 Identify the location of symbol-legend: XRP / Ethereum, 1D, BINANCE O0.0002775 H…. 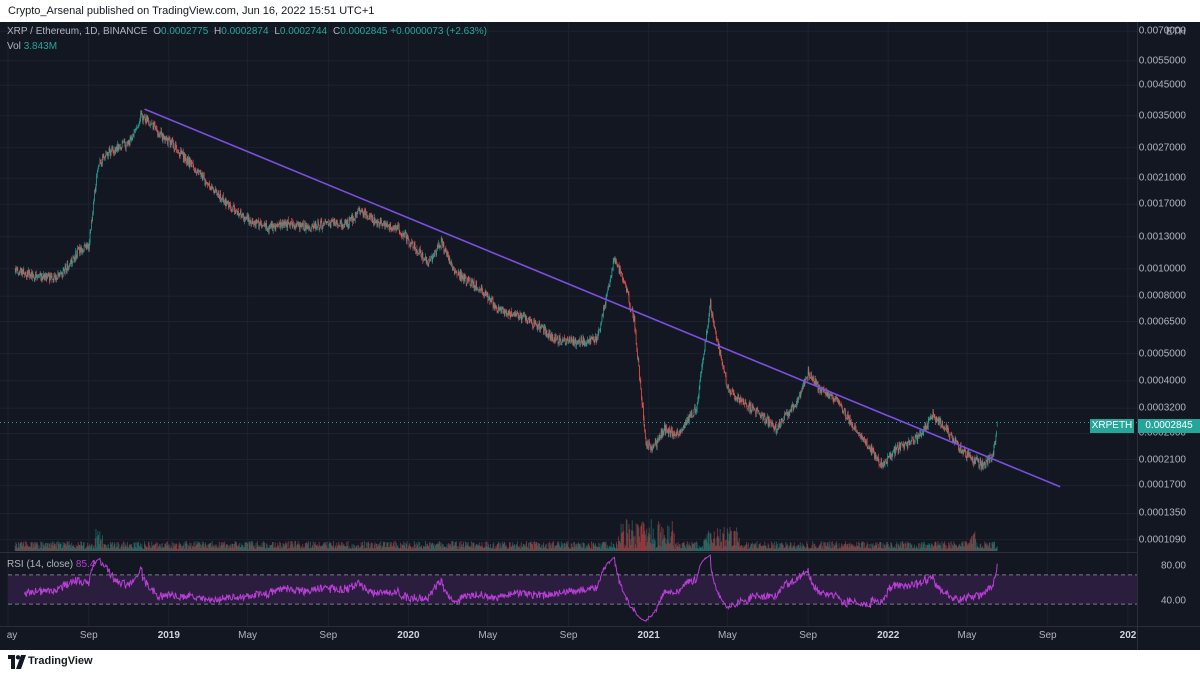
(247, 31).